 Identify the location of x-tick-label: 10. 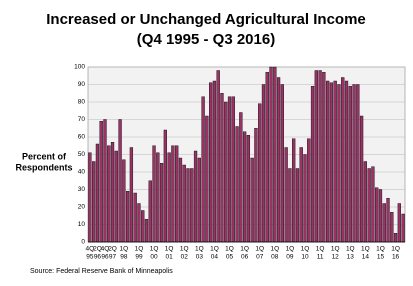
(305, 257).